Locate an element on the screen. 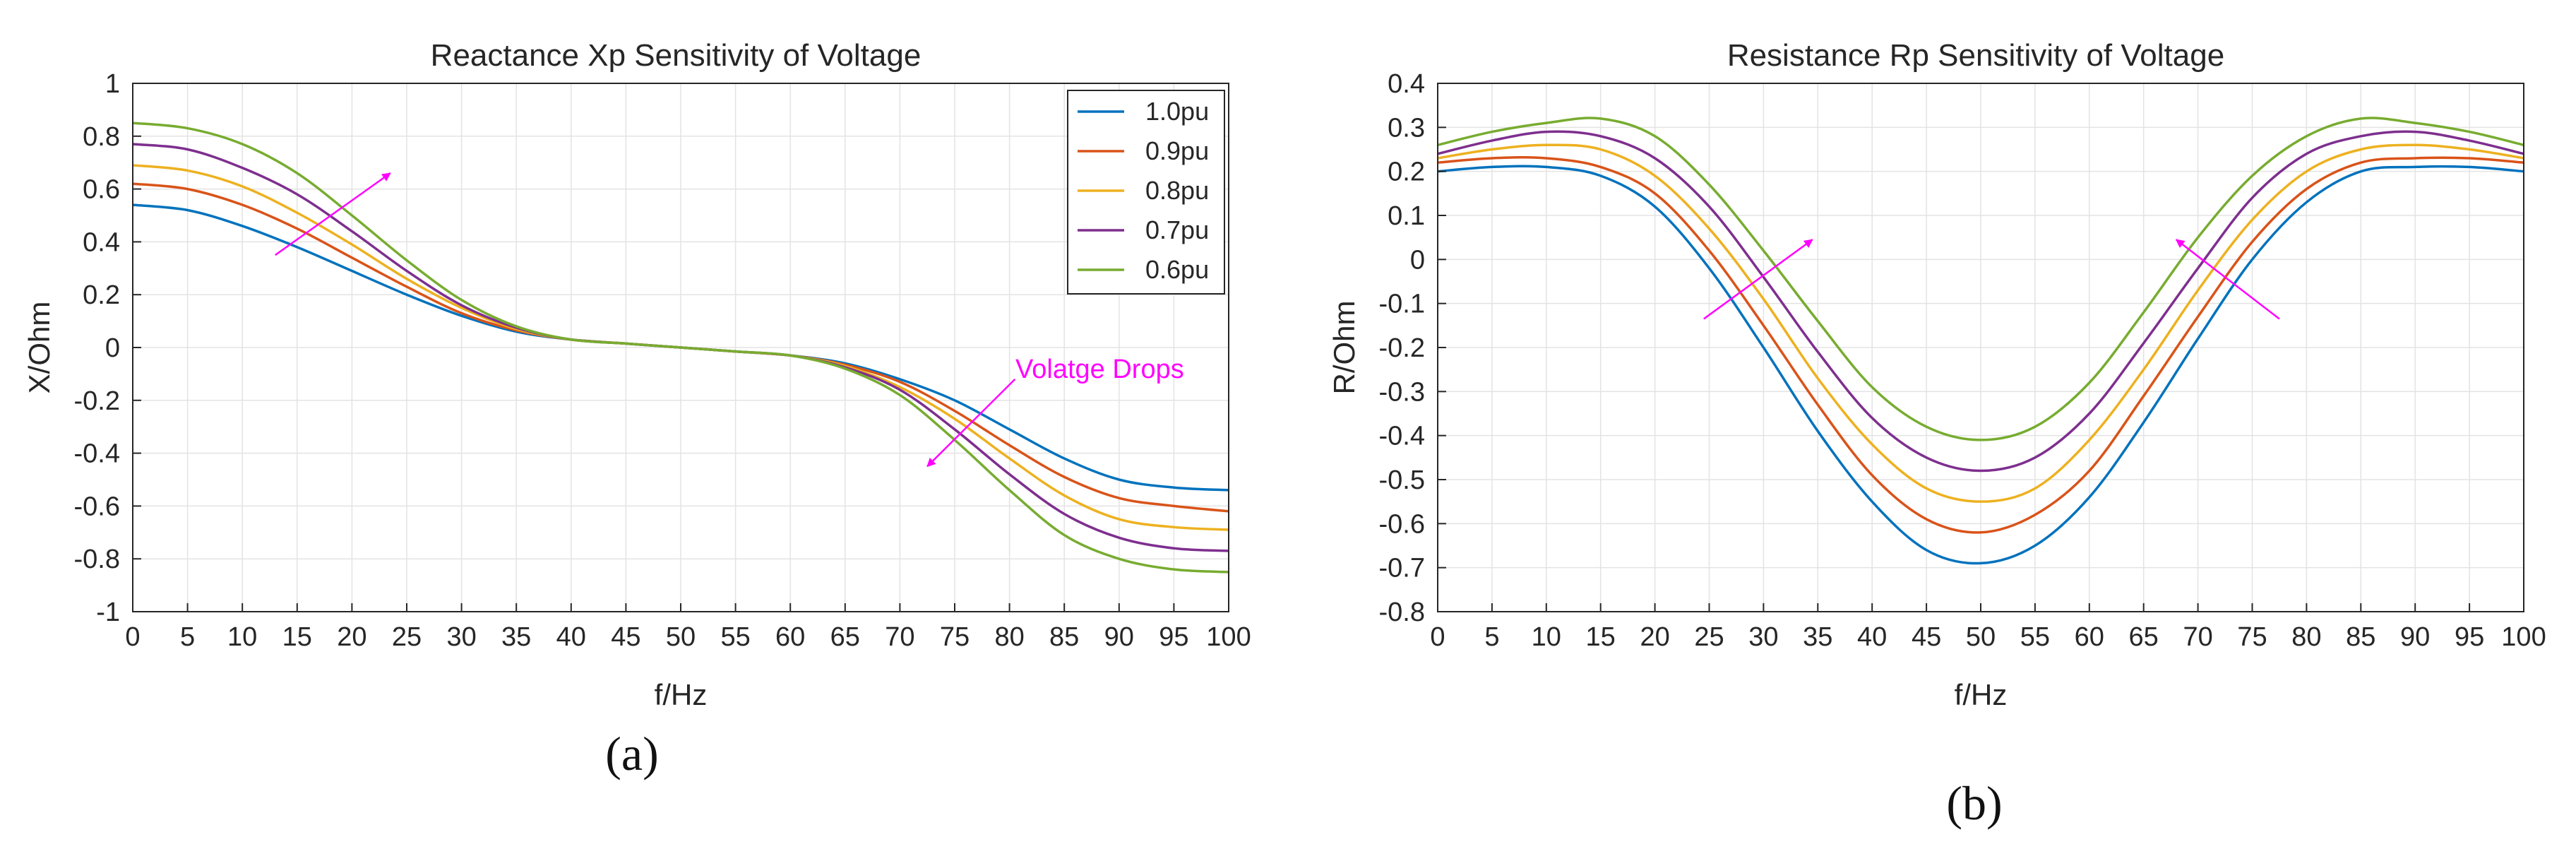 The image size is (2576, 849). chart-a-xtick-label-15: 75 is located at coordinates (955, 637).